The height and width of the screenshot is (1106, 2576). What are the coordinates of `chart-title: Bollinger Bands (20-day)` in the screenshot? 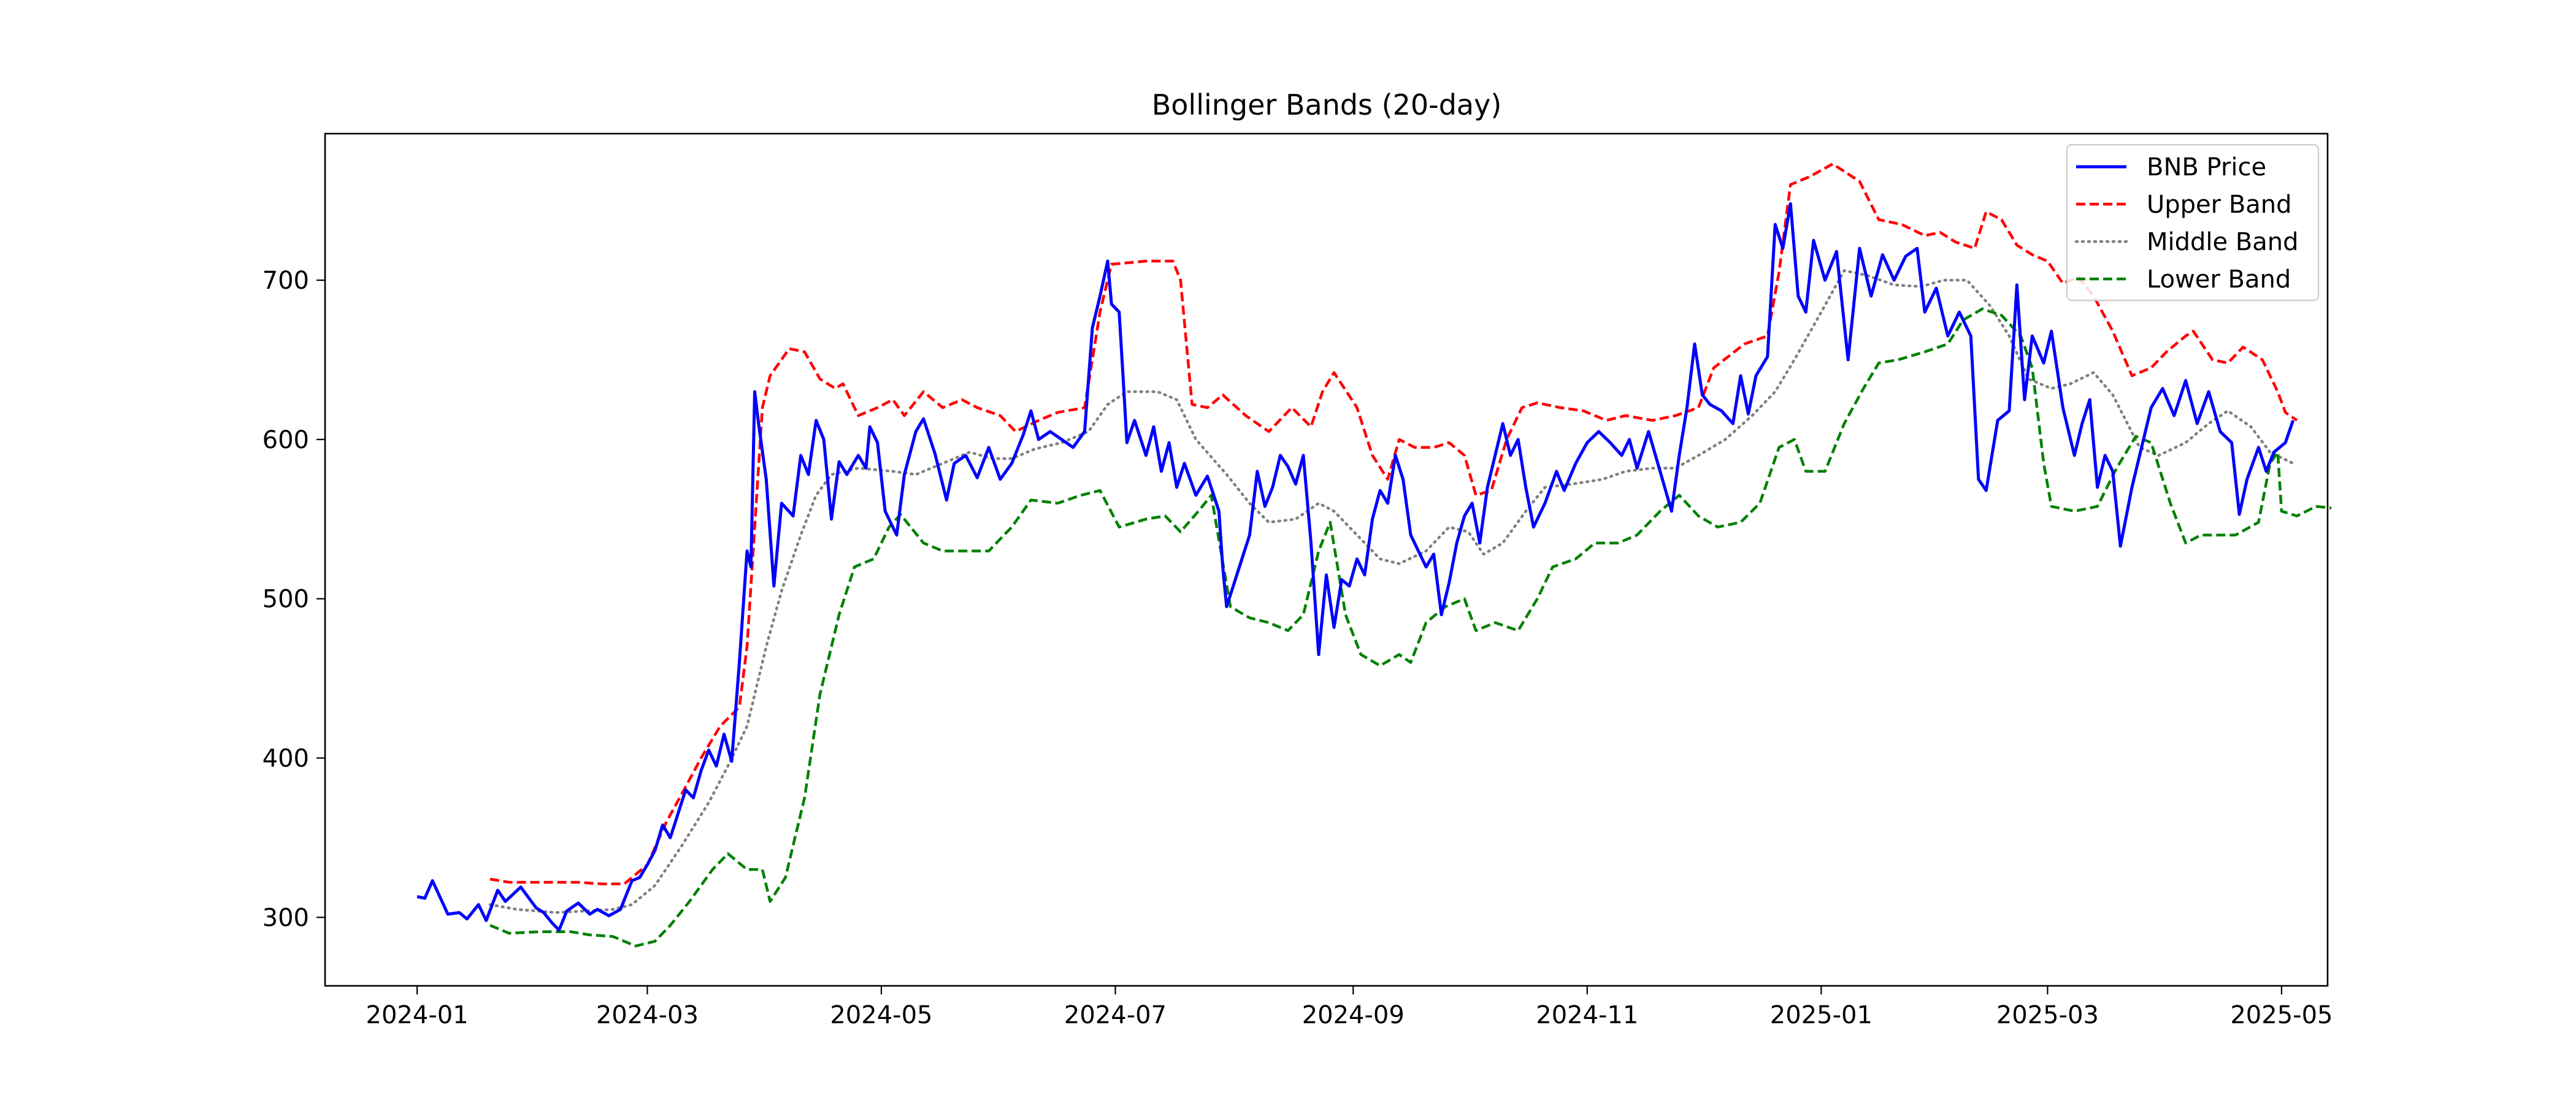 It's located at (1327, 104).